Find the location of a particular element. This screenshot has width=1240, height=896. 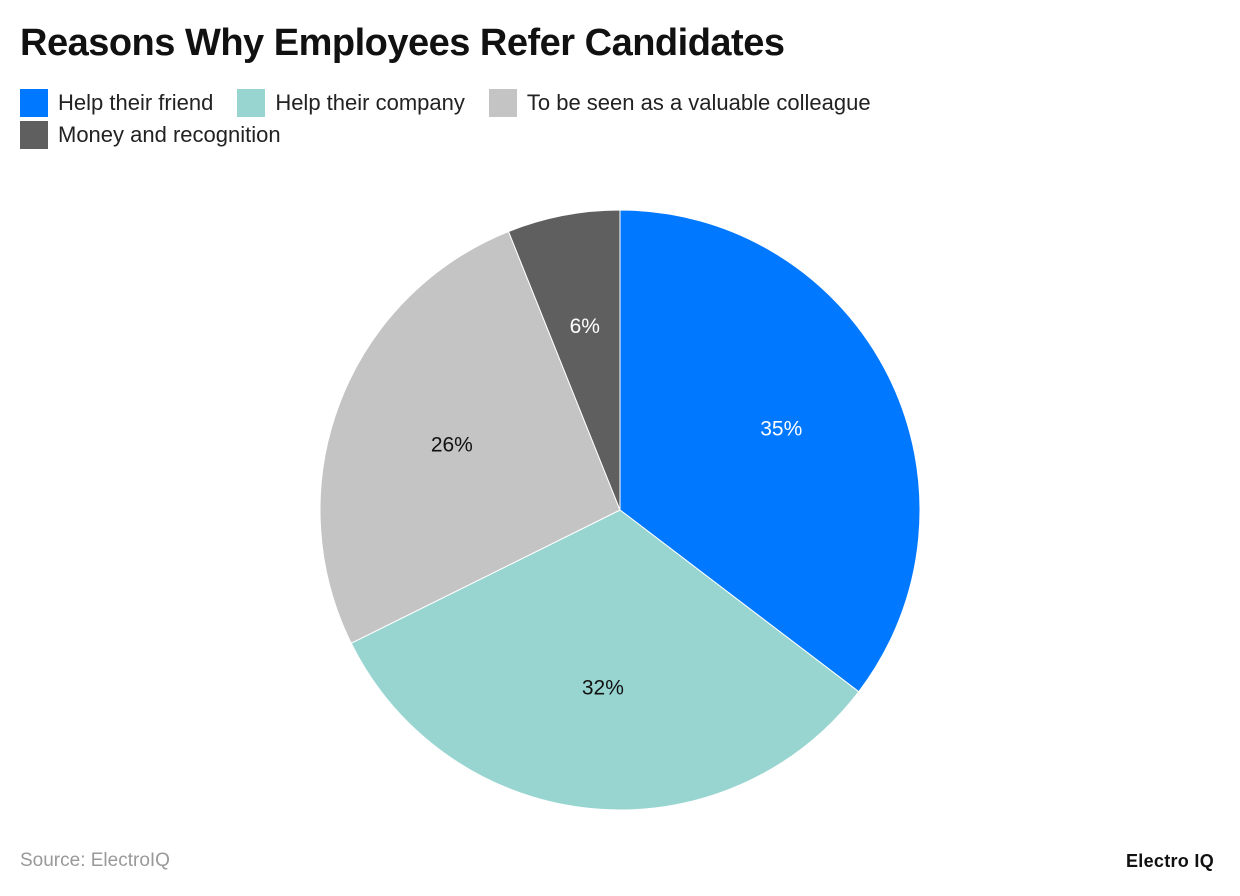

legend-label: Money and recognition is located at coordinates (169, 134).